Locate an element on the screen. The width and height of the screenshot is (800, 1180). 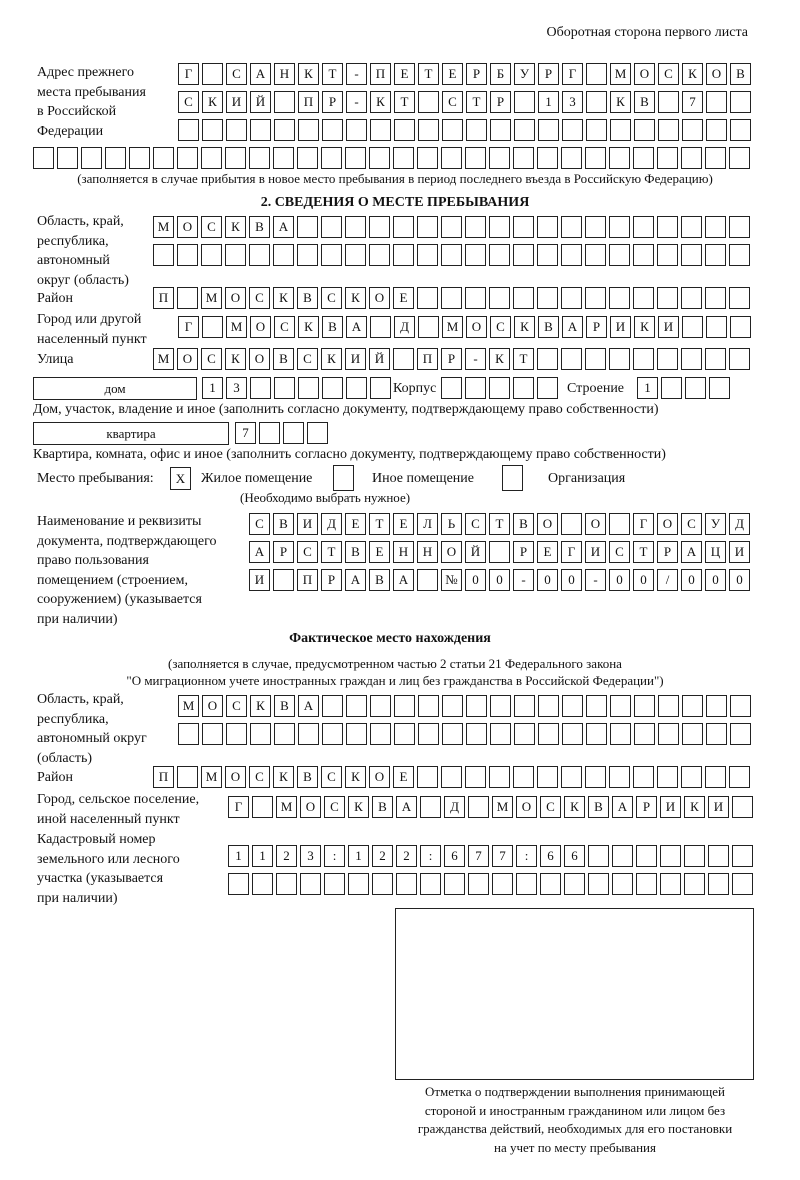
char-cell: Н is located at coordinates (427, 552).